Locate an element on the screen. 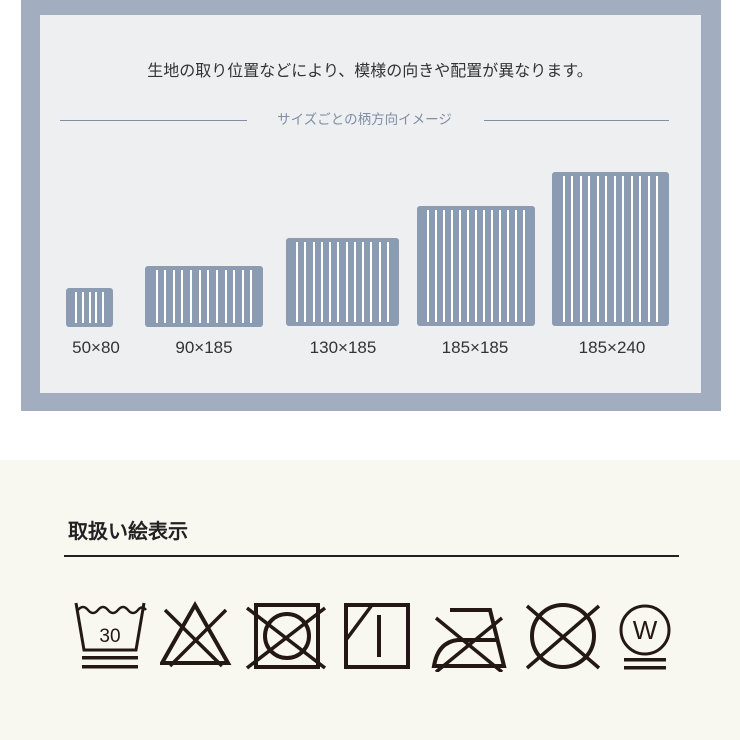  size-label: 90×185 is located at coordinates (204, 347).